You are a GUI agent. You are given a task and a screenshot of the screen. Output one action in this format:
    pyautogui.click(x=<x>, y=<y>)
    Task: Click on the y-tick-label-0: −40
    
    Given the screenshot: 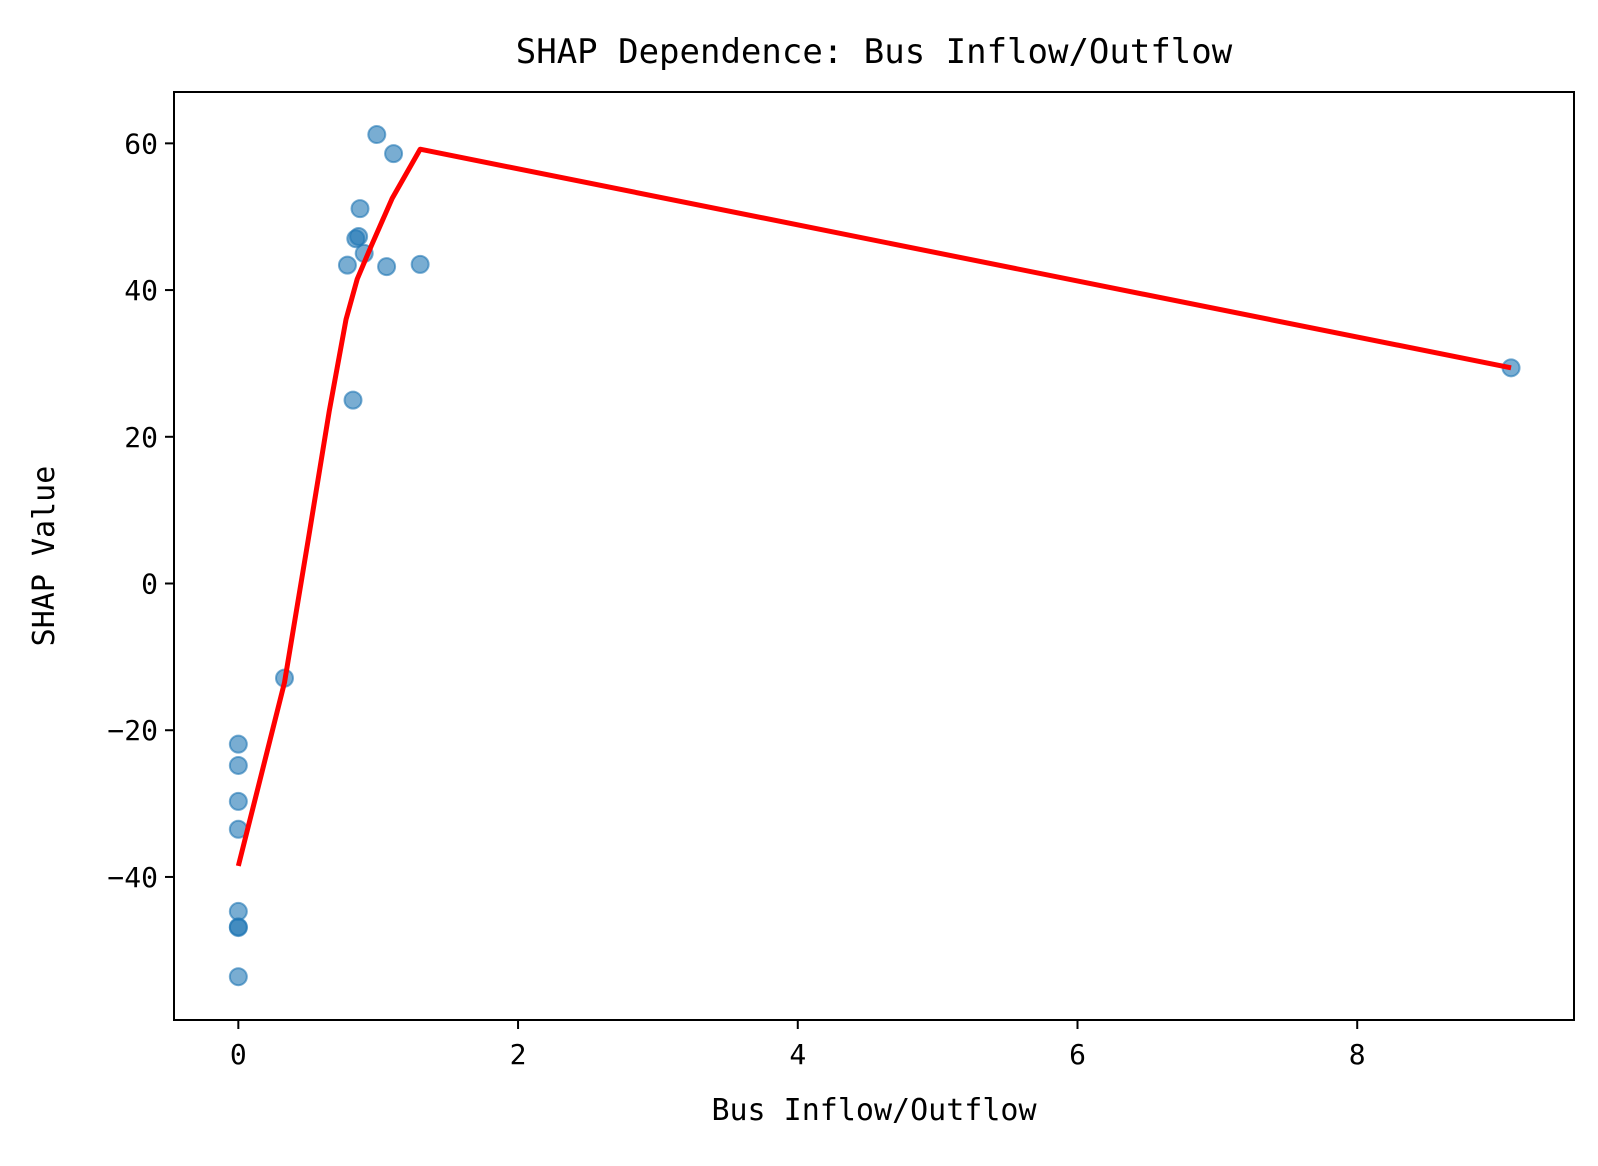 What is the action you would take?
    pyautogui.click(x=132, y=877)
    